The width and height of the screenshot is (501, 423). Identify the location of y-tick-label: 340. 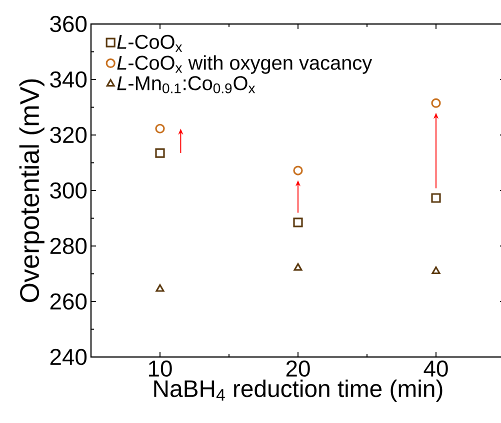
(68, 79).